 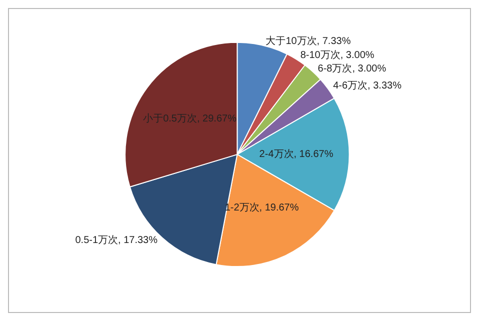 What do you see at coordinates (170, 118) in the screenshot?
I see `slice-label: 小于0.5万次` at bounding box center [170, 118].